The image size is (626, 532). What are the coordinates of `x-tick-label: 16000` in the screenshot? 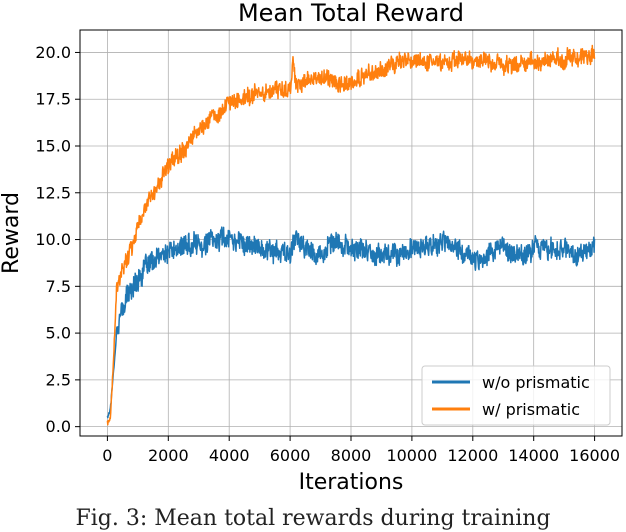 It's located at (594, 455).